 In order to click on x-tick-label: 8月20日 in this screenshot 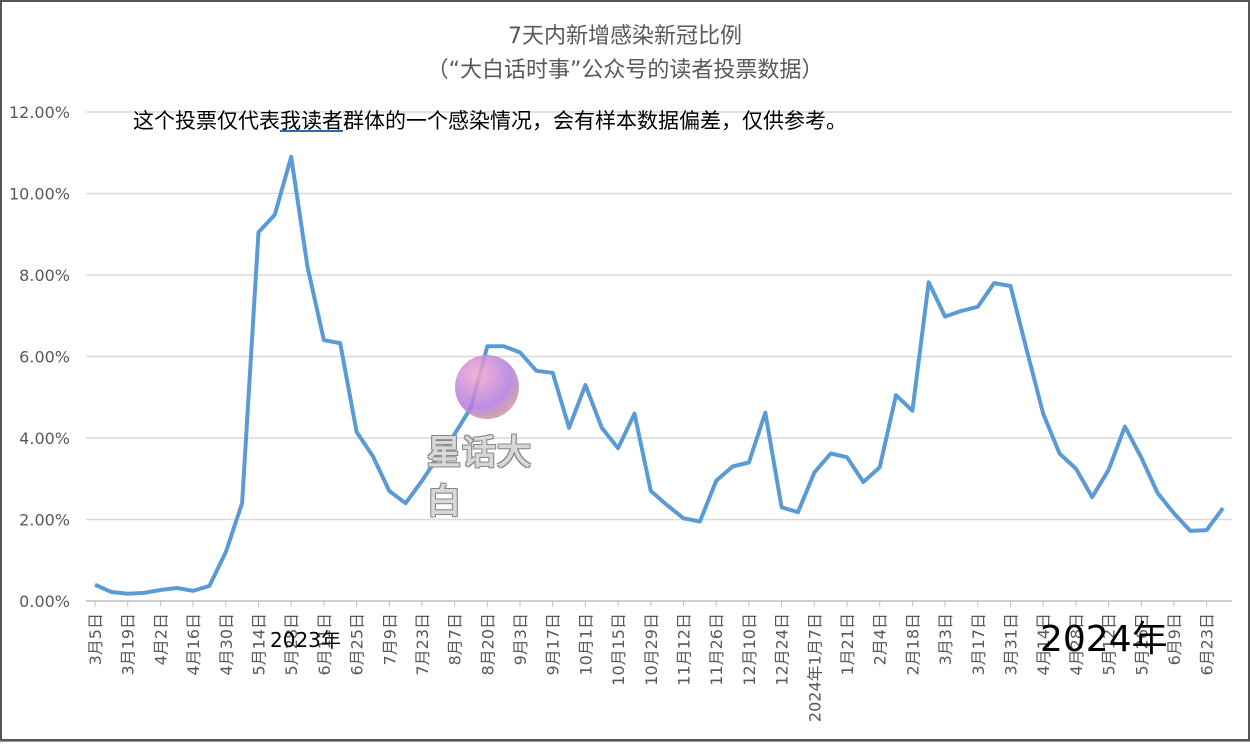, I will do `click(487, 644)`.